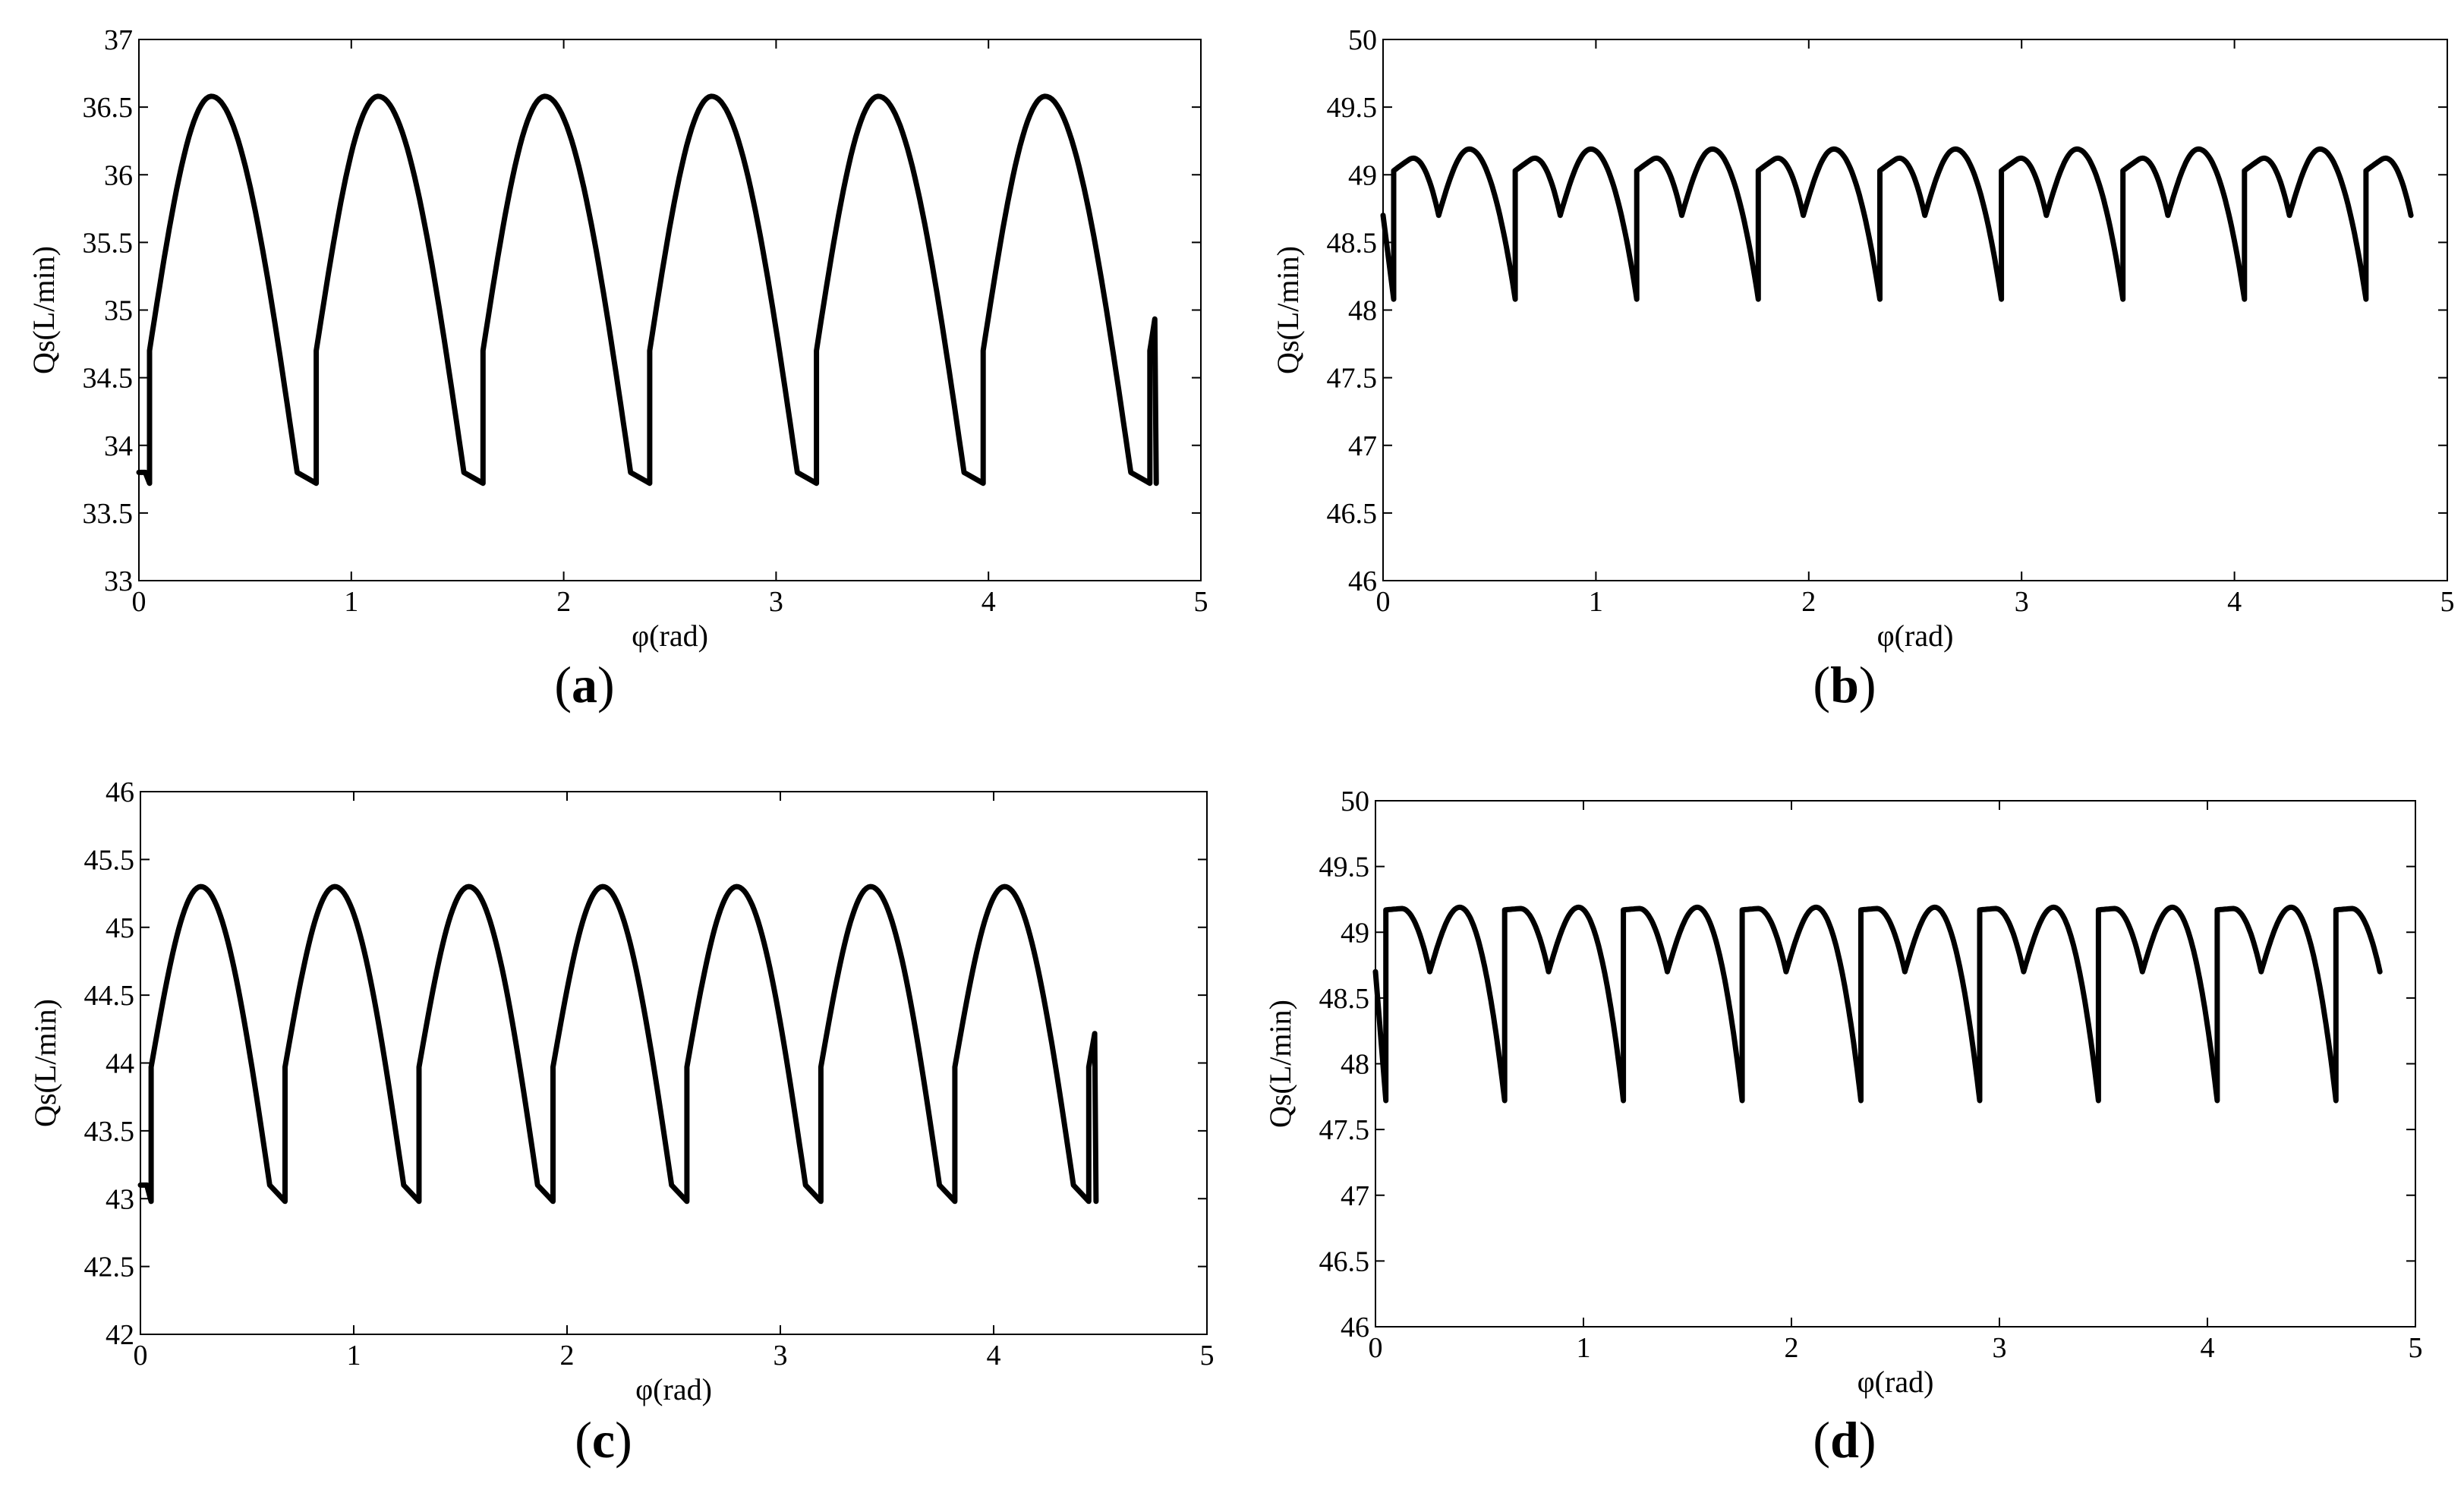 The image size is (2464, 1496). Describe the element at coordinates (108, 514) in the screenshot. I see `y-tick-label: 33.5` at that location.